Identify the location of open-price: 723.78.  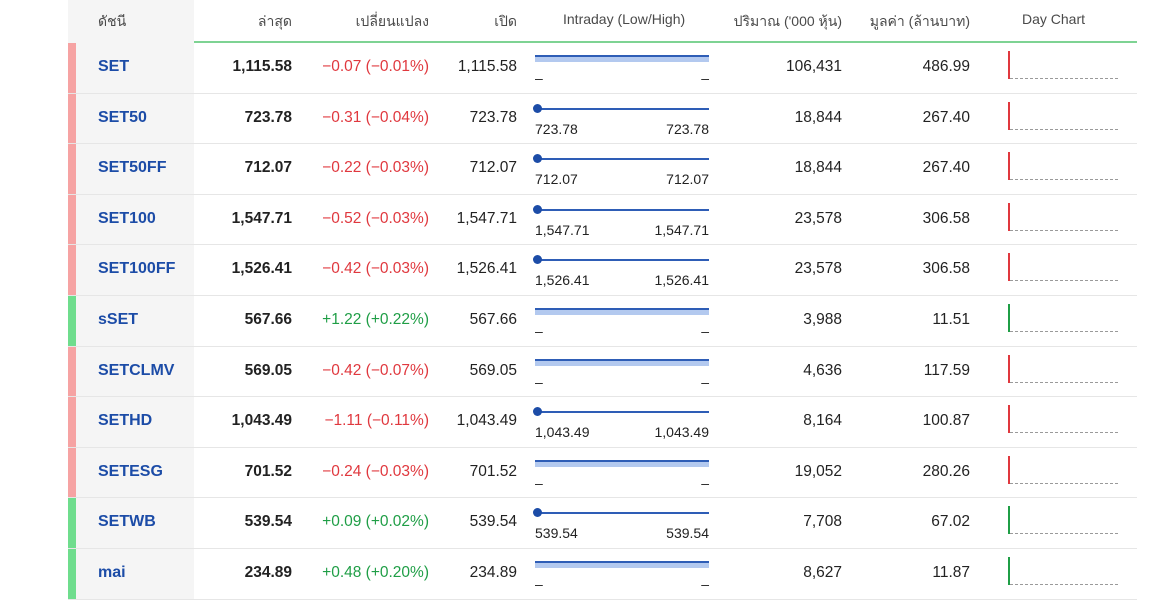
(493, 117).